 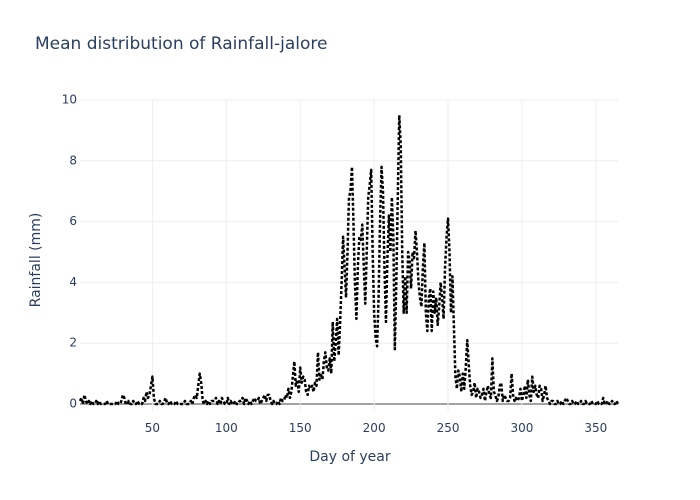 What do you see at coordinates (350, 457) in the screenshot?
I see `x-axis-title: Day of year` at bounding box center [350, 457].